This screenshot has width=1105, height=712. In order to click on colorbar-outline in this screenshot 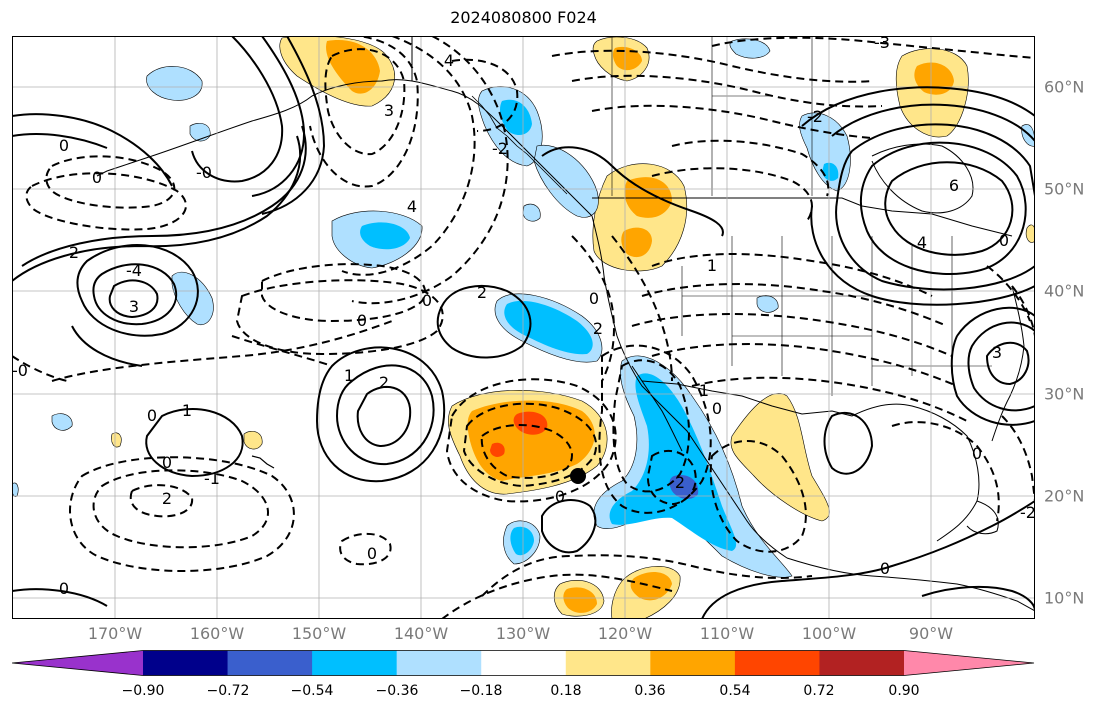, I will do `click(523, 663)`.